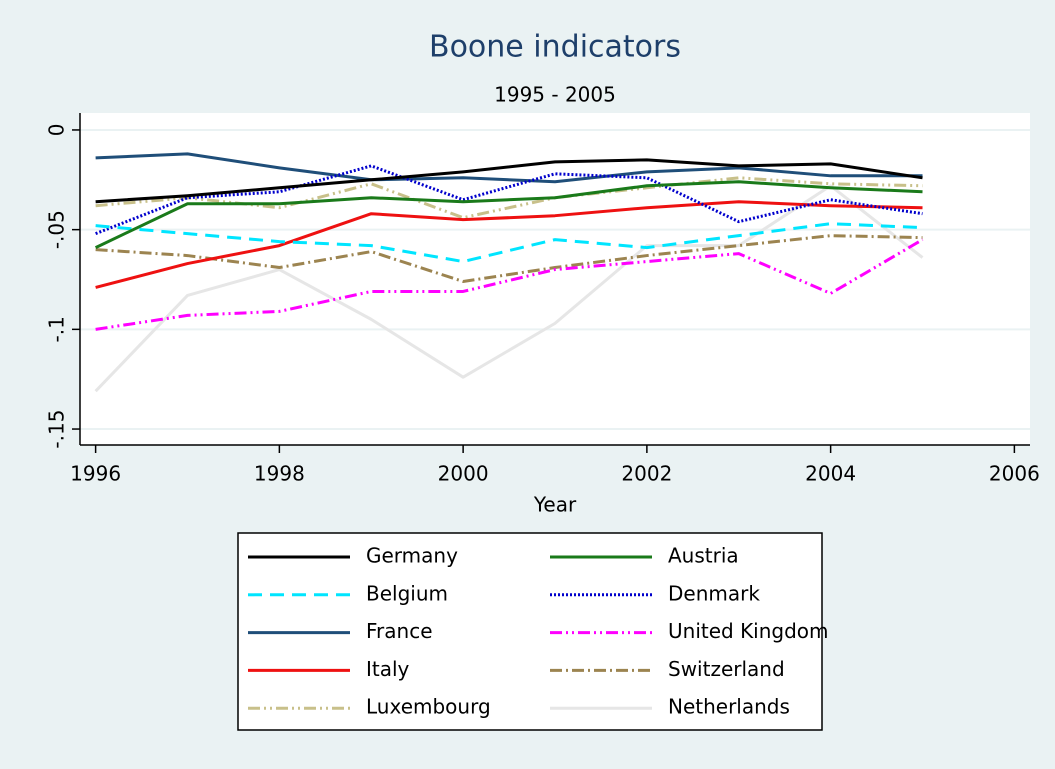 The height and width of the screenshot is (769, 1055). Describe the element at coordinates (95, 474) in the screenshot. I see `x-tick-label: 1996` at that location.